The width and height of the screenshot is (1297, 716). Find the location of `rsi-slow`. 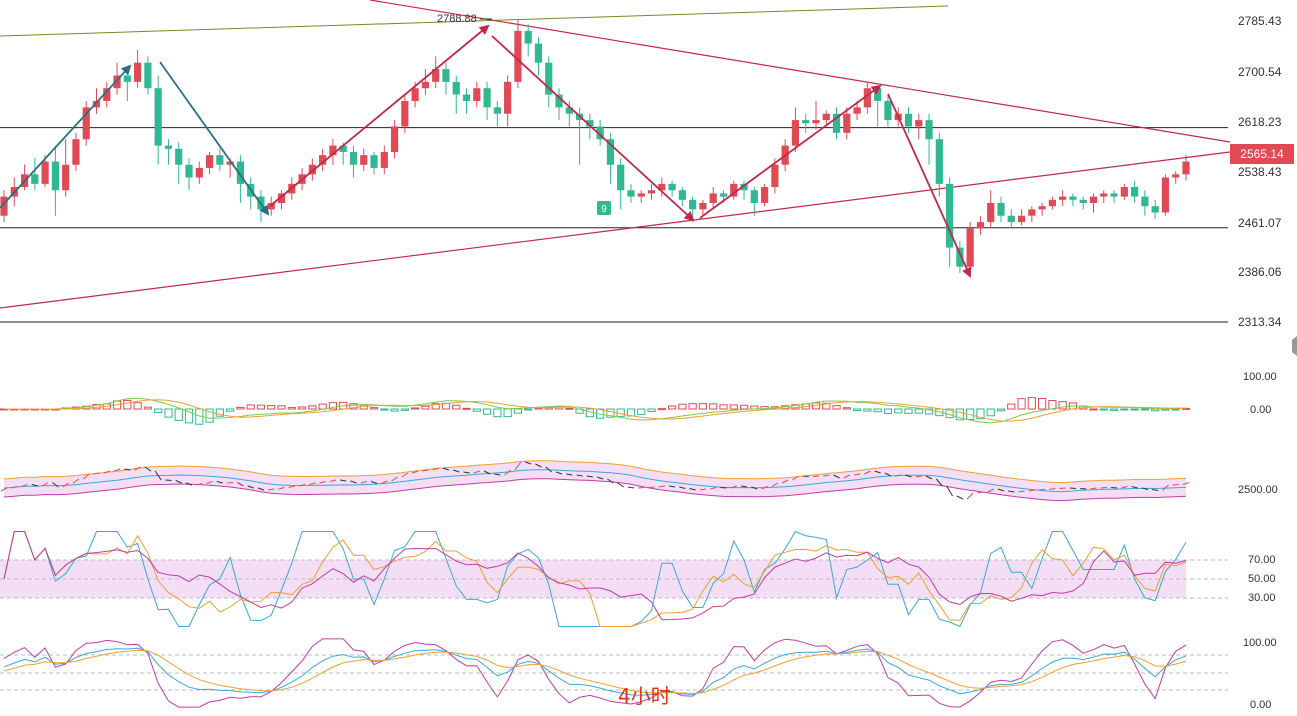

rsi-slow is located at coordinates (595, 576).